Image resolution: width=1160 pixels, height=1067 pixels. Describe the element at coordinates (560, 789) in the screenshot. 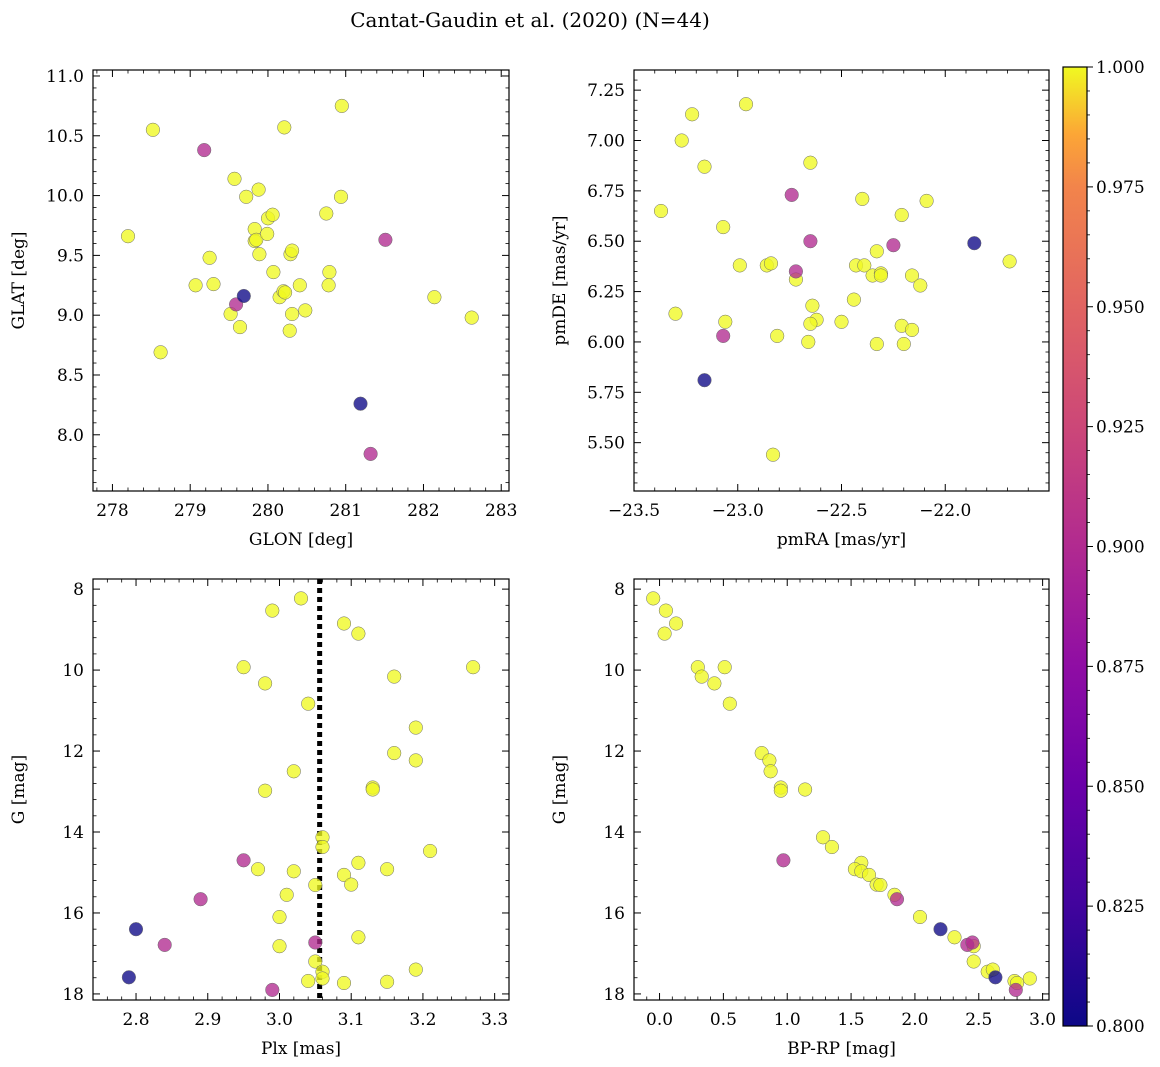

I see `y-axis-label: G [mag]` at that location.